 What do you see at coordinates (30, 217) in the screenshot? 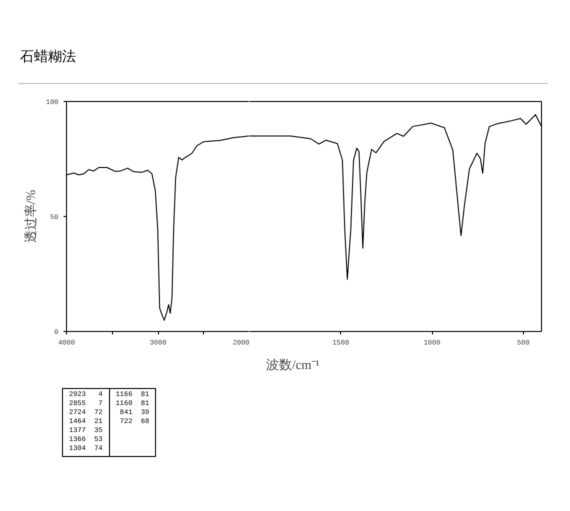
I see `y-axis-title: 透过率/%` at bounding box center [30, 217].